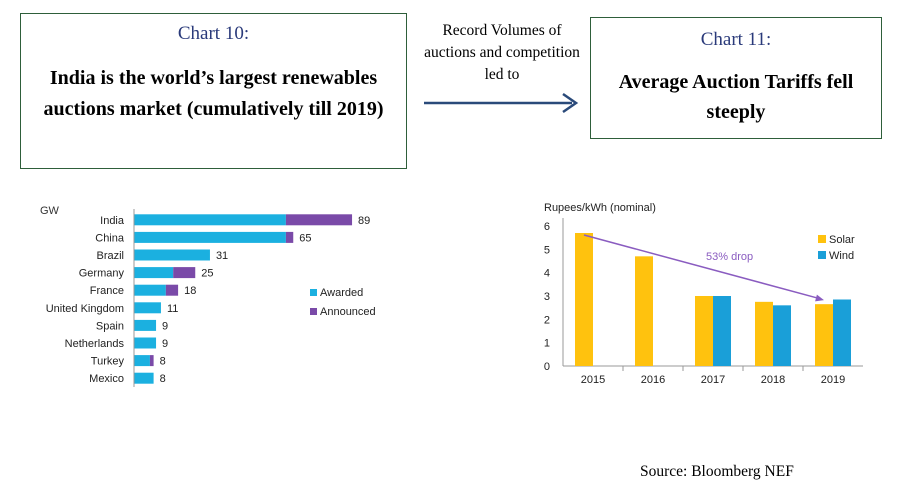 The image size is (902, 490). I want to click on x-tick-label: 2018, so click(773, 380).